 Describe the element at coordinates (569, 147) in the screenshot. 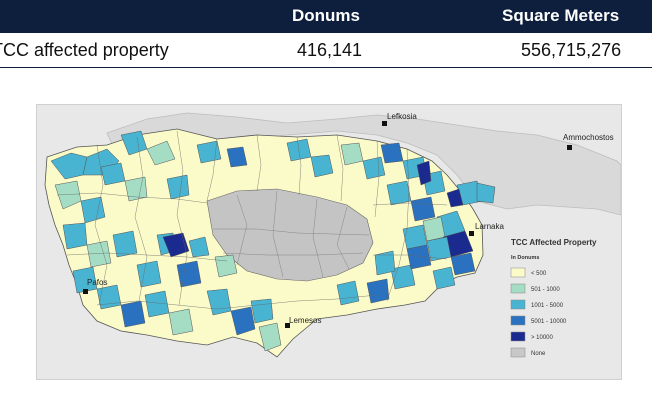

I see `ammochostos-marker` at that location.